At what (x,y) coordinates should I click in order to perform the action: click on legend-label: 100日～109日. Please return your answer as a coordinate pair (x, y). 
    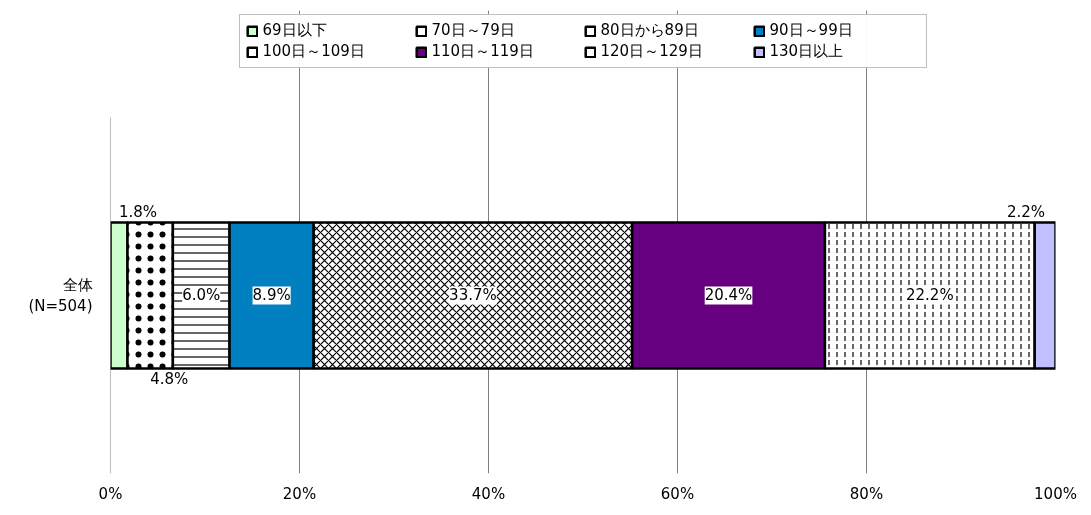
    Looking at the image, I should click on (314, 51).